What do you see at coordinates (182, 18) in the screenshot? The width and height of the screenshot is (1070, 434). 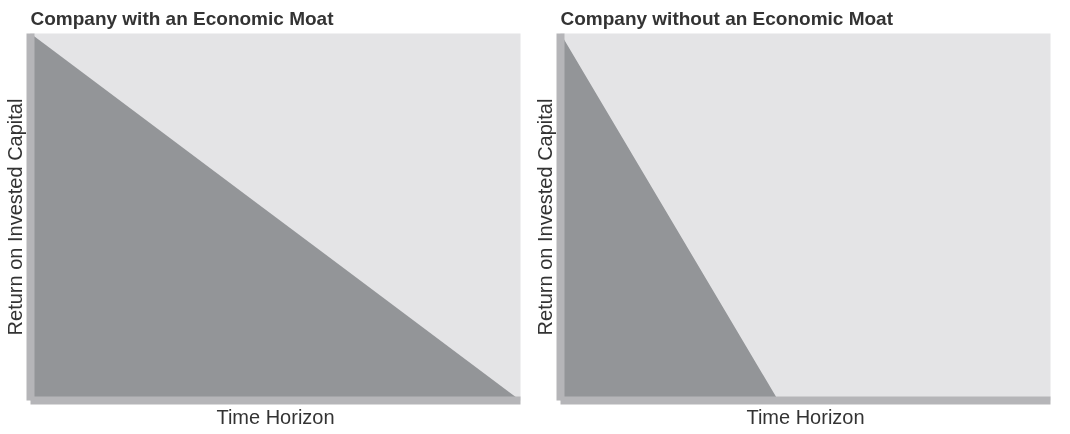 I see `chart-title: Company with an Economic Moat` at bounding box center [182, 18].